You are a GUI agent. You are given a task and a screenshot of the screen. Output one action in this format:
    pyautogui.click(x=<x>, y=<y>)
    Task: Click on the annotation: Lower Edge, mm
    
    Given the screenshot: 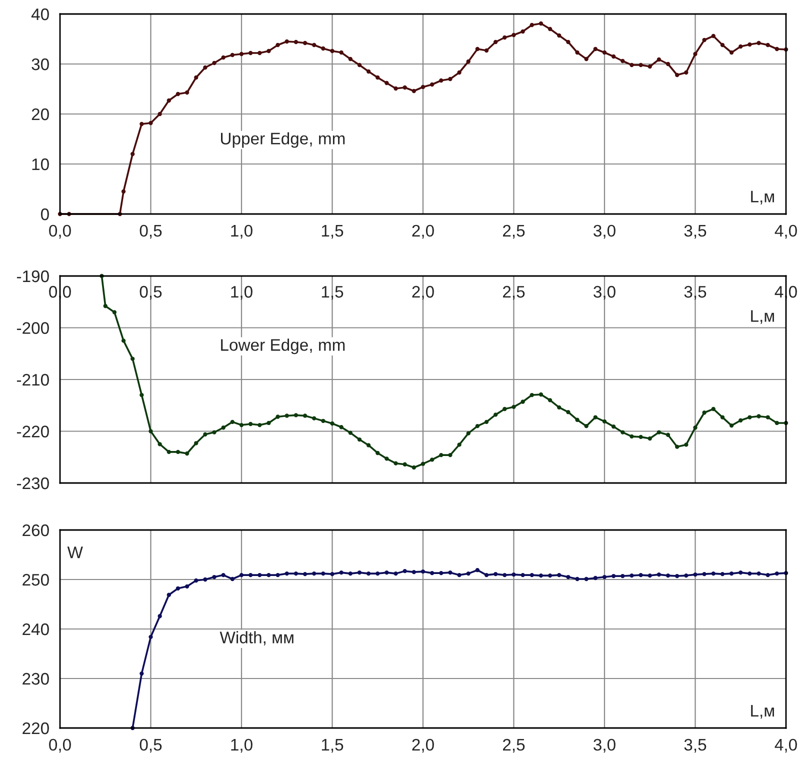 What is the action you would take?
    pyautogui.click(x=283, y=346)
    